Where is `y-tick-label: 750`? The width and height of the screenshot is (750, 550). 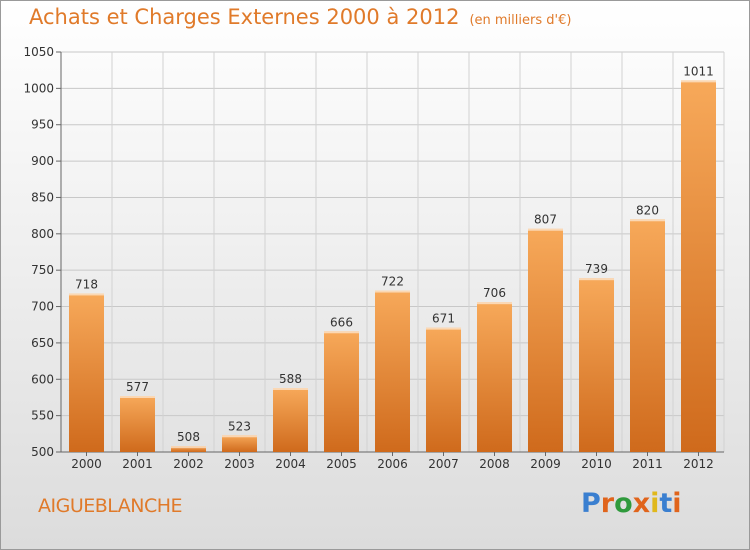
y-tick-label: 750 is located at coordinates (42, 270).